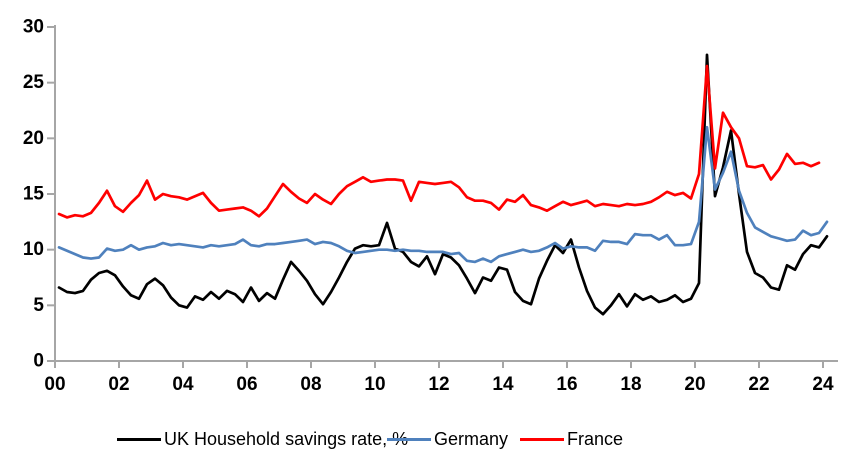 This screenshot has width=852, height=476. I want to click on legend-label-uk: UK Household savings rate, %, so click(286, 439).